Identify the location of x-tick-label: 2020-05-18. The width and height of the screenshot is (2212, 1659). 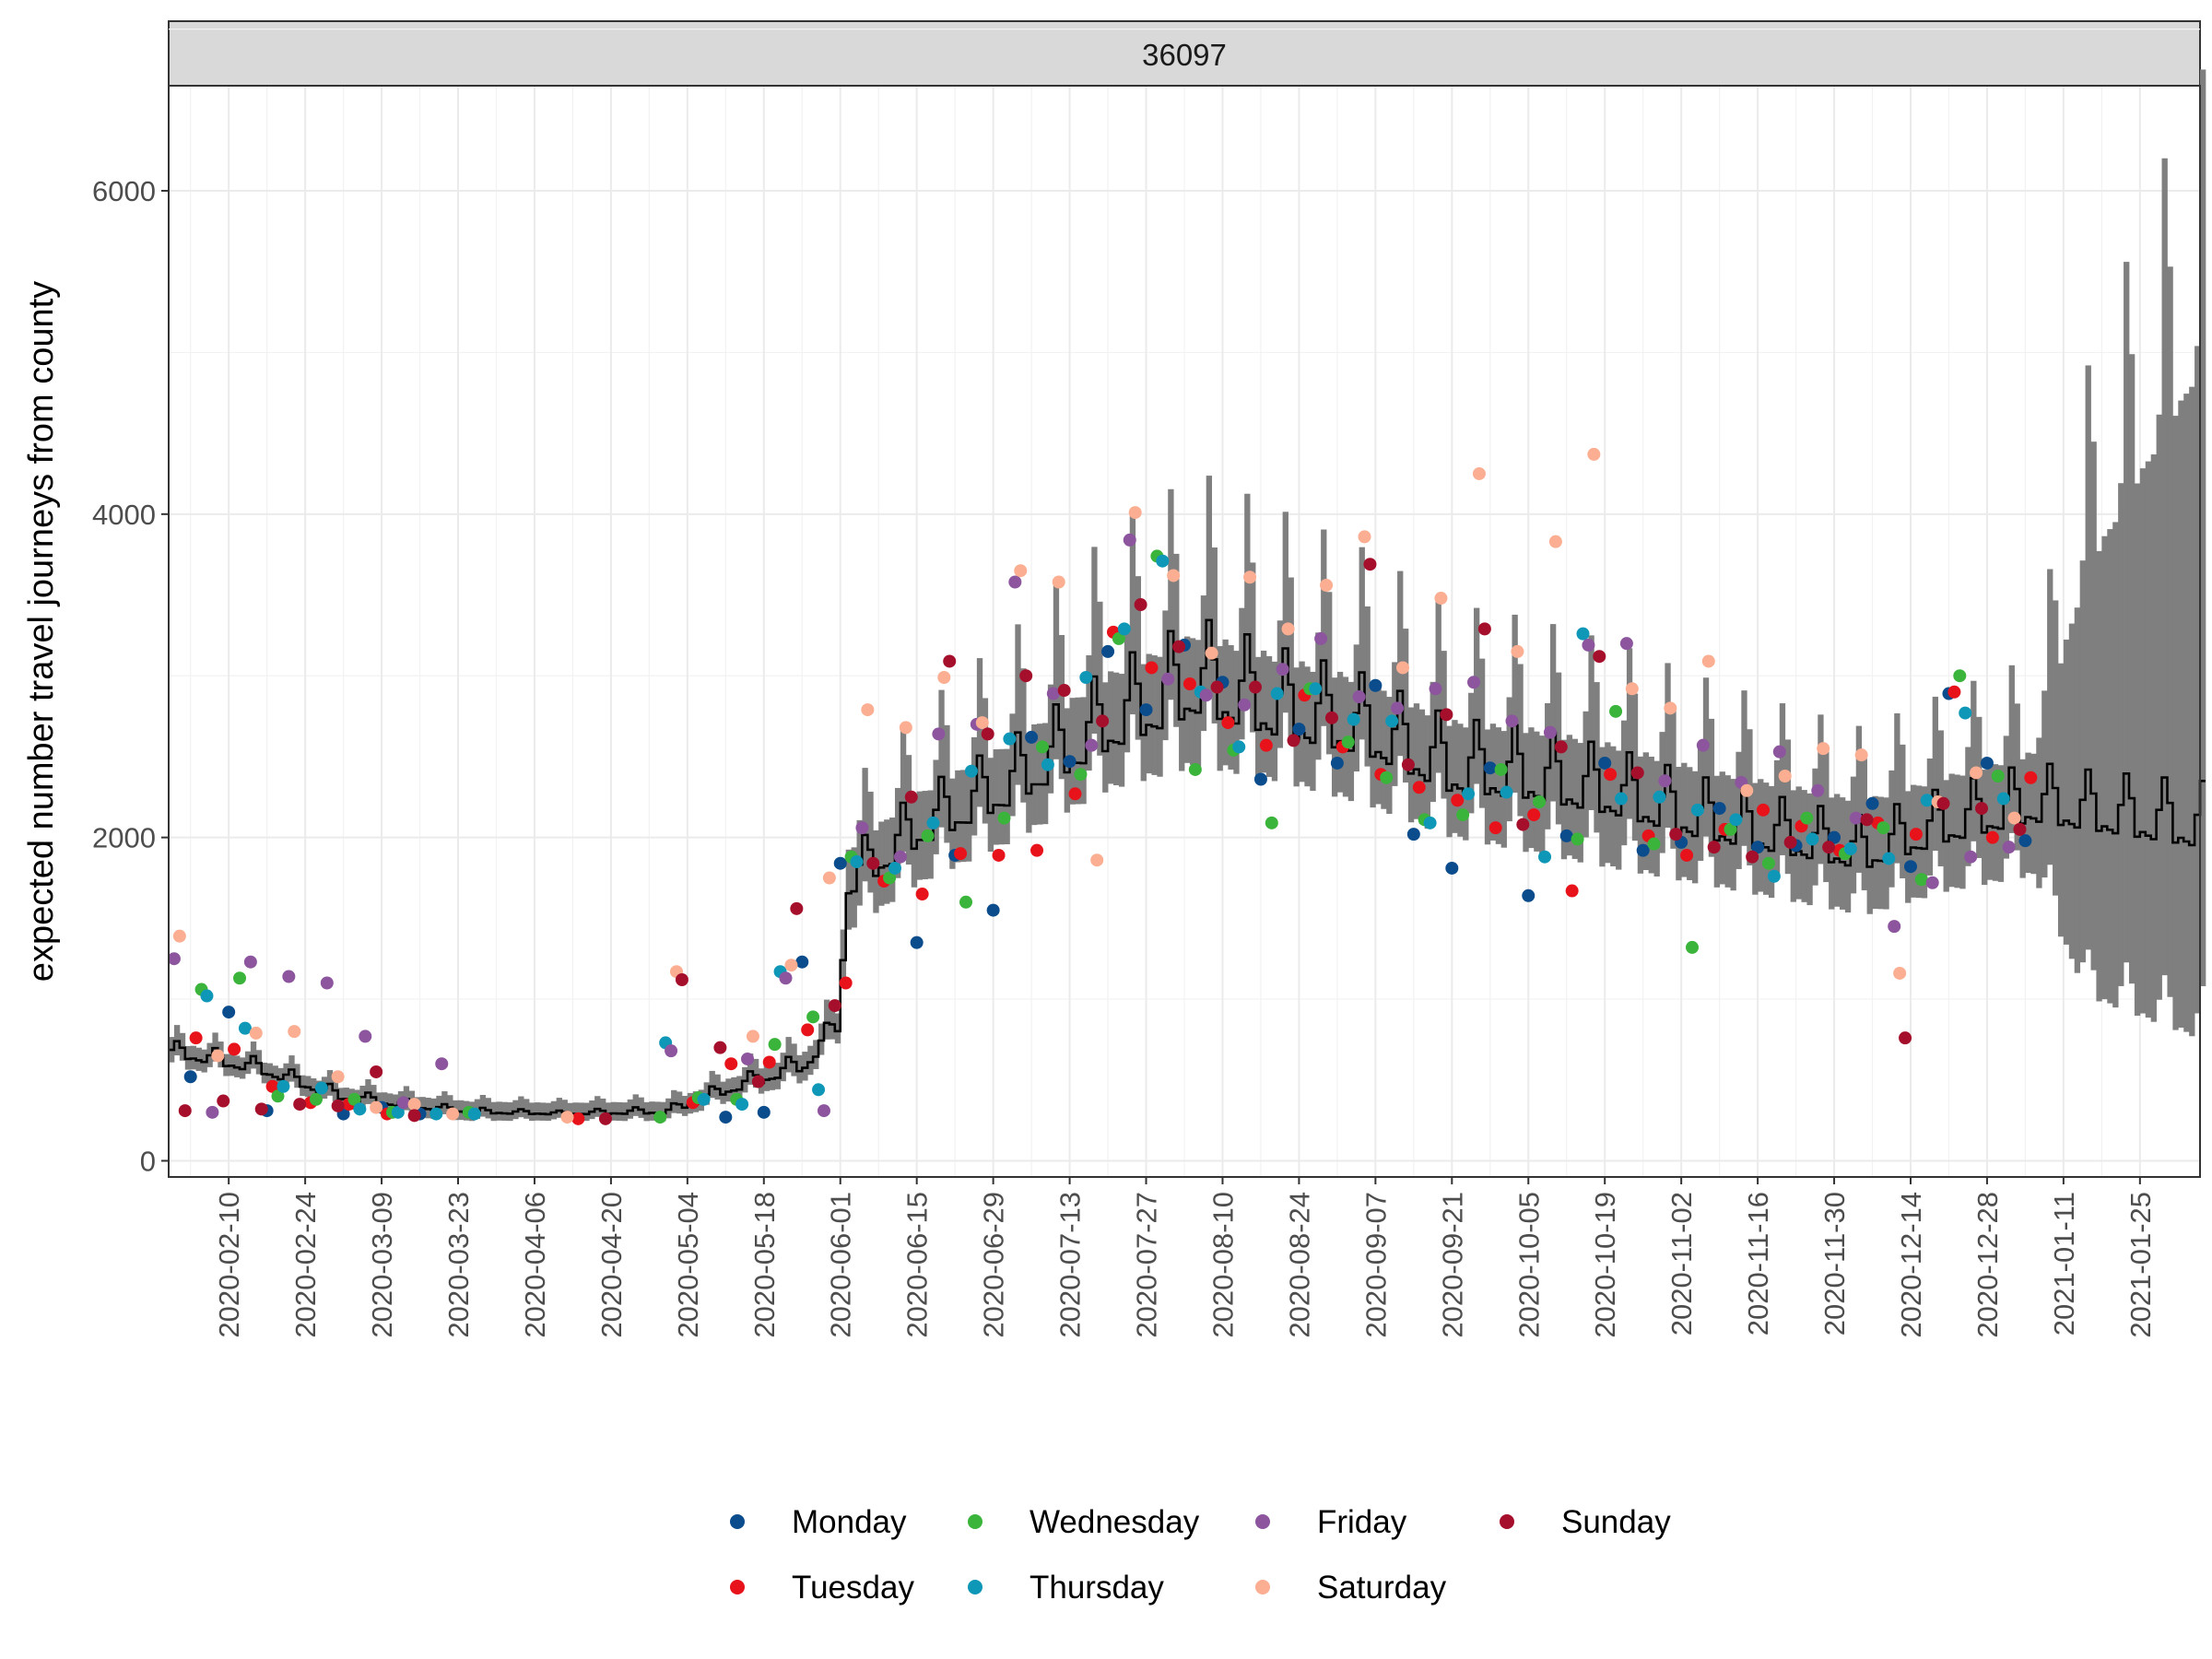
(764, 1265).